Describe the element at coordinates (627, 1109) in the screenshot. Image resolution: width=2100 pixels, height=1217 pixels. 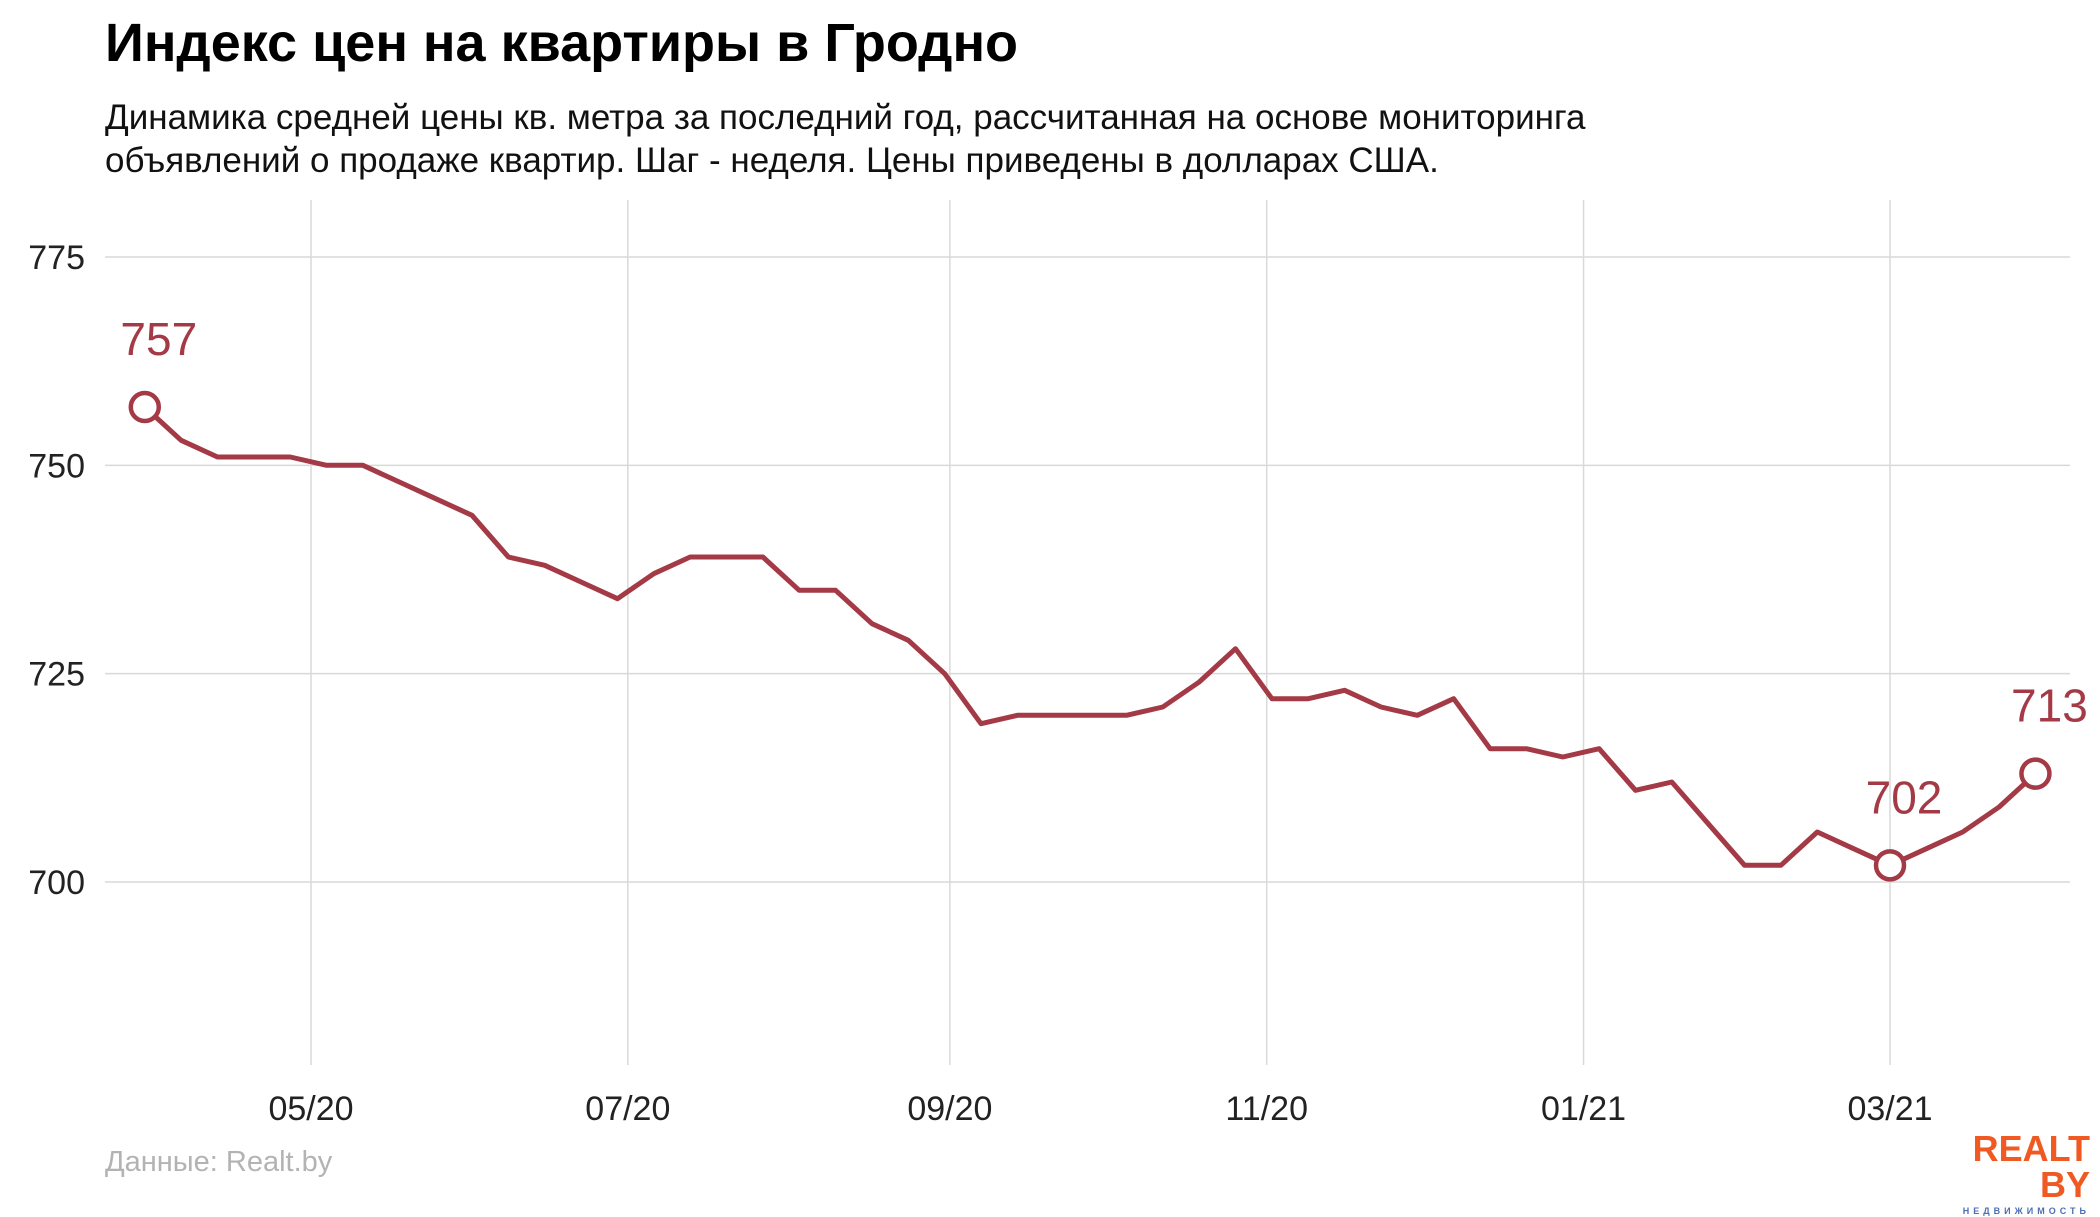
I see `x-tick-label: 07/20` at that location.